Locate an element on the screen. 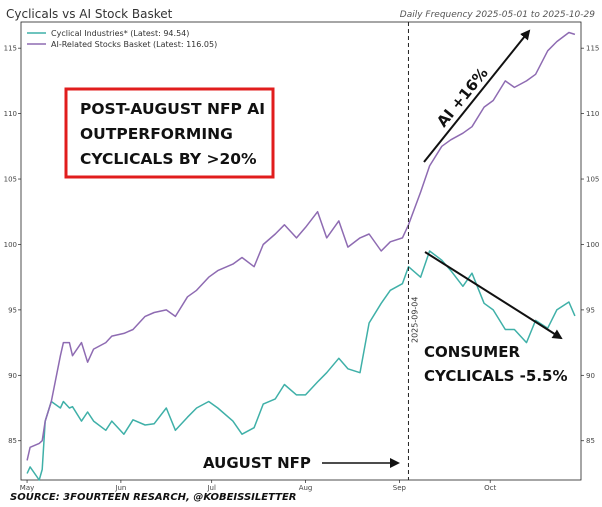  outperform-line-3: CYCLICALS BY >20% is located at coordinates (168, 159).